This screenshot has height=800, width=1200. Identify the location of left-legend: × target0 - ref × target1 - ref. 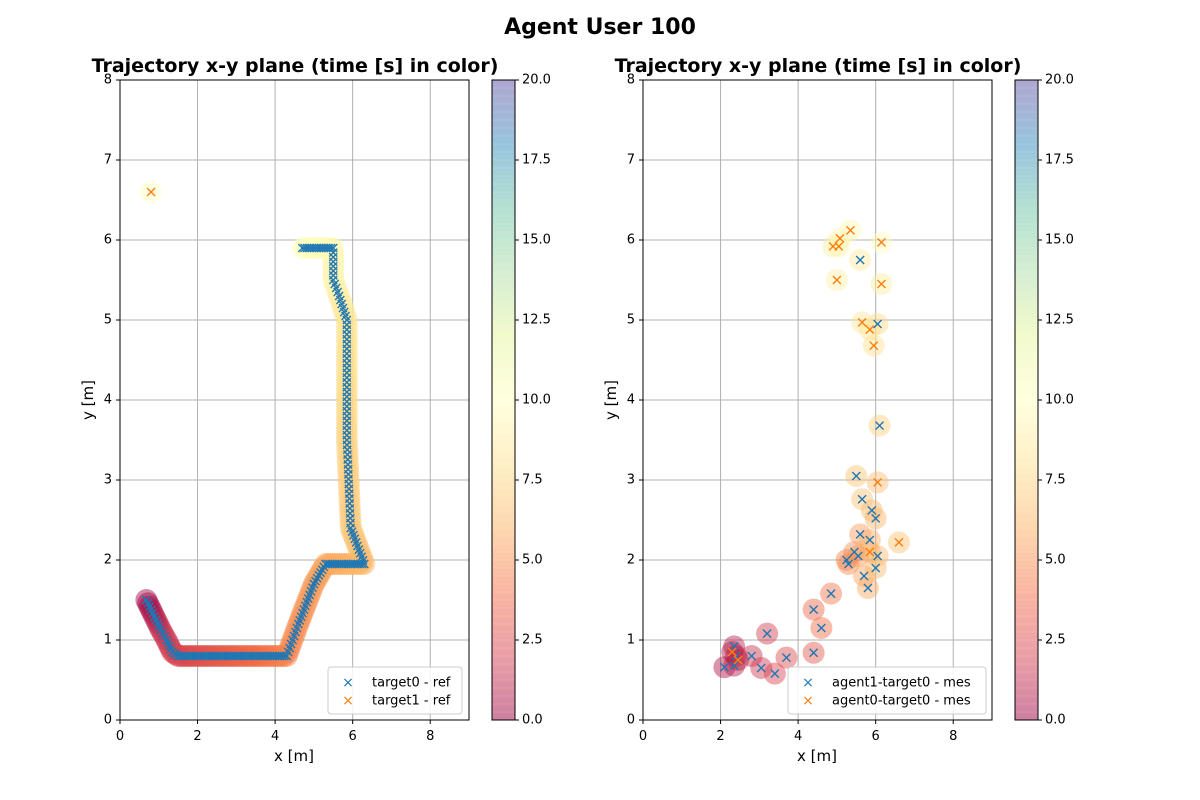
(395, 690).